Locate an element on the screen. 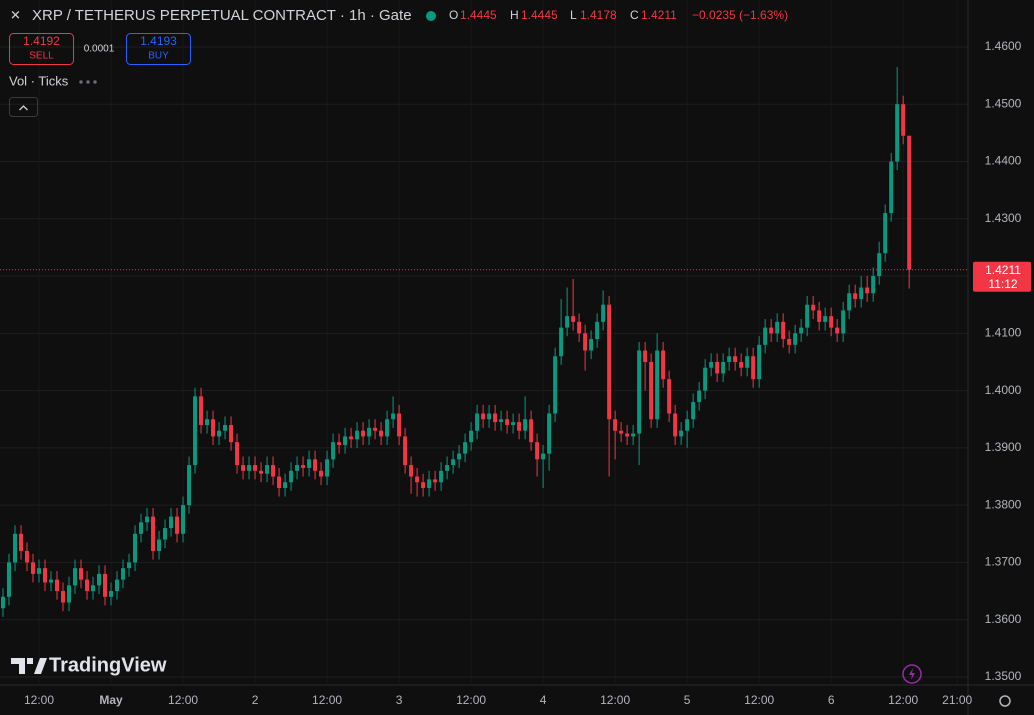 The height and width of the screenshot is (715, 1034). x-tick-label: 5 is located at coordinates (687, 700).